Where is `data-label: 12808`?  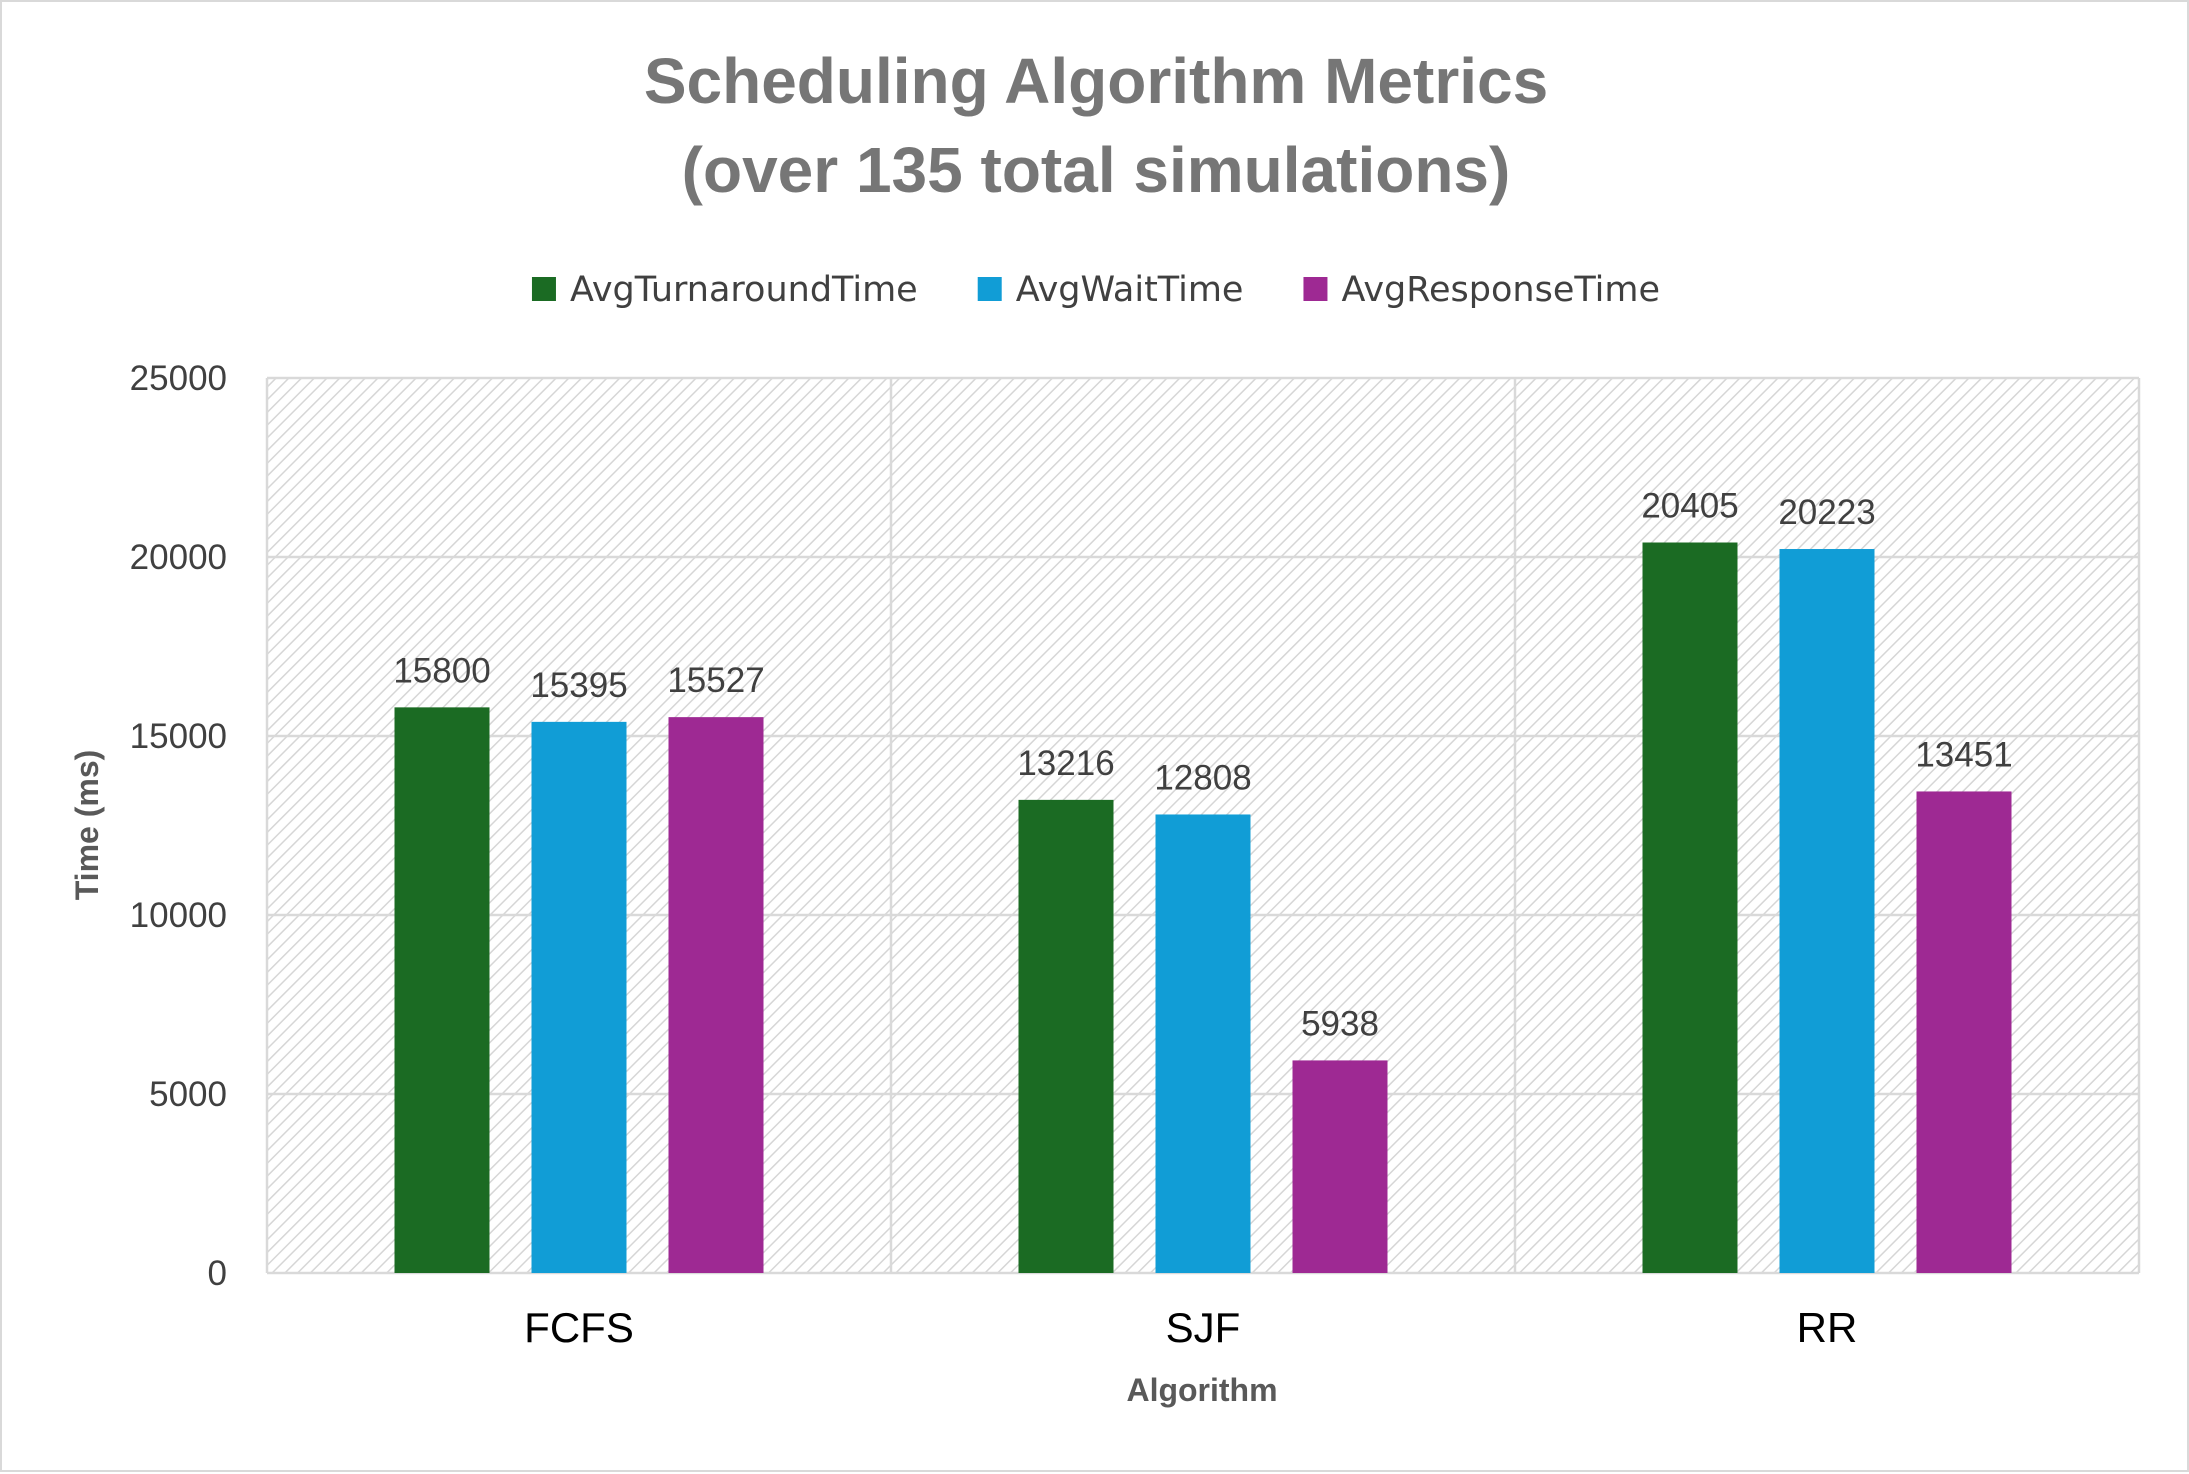
data-label: 12808 is located at coordinates (1202, 777).